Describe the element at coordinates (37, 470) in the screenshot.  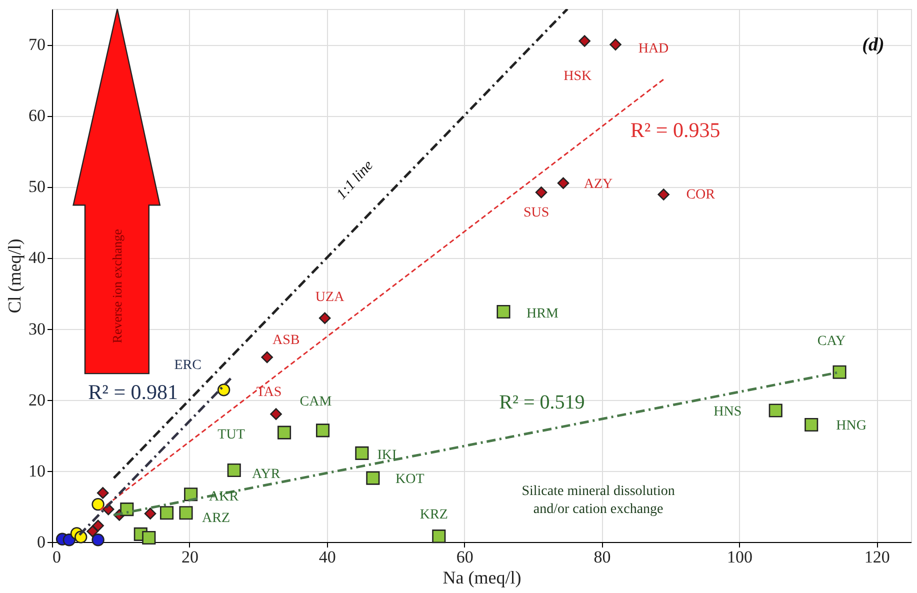
I see `y-tick-label: 10` at that location.